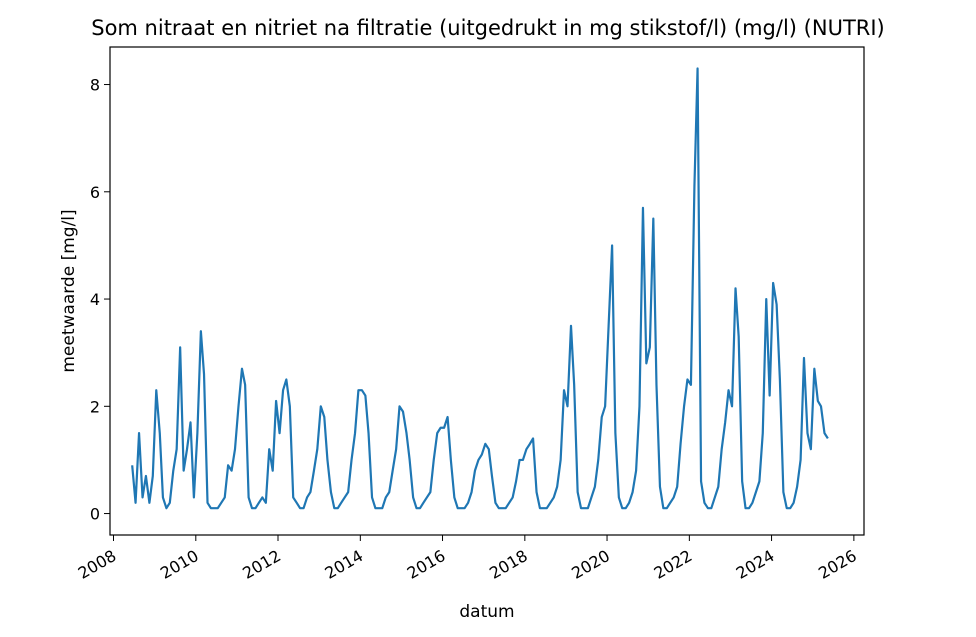  I want to click on x-axis: 2008 2010 2012 2014 2016 2018 2020 2022 2024 2026, so click(467, 559).